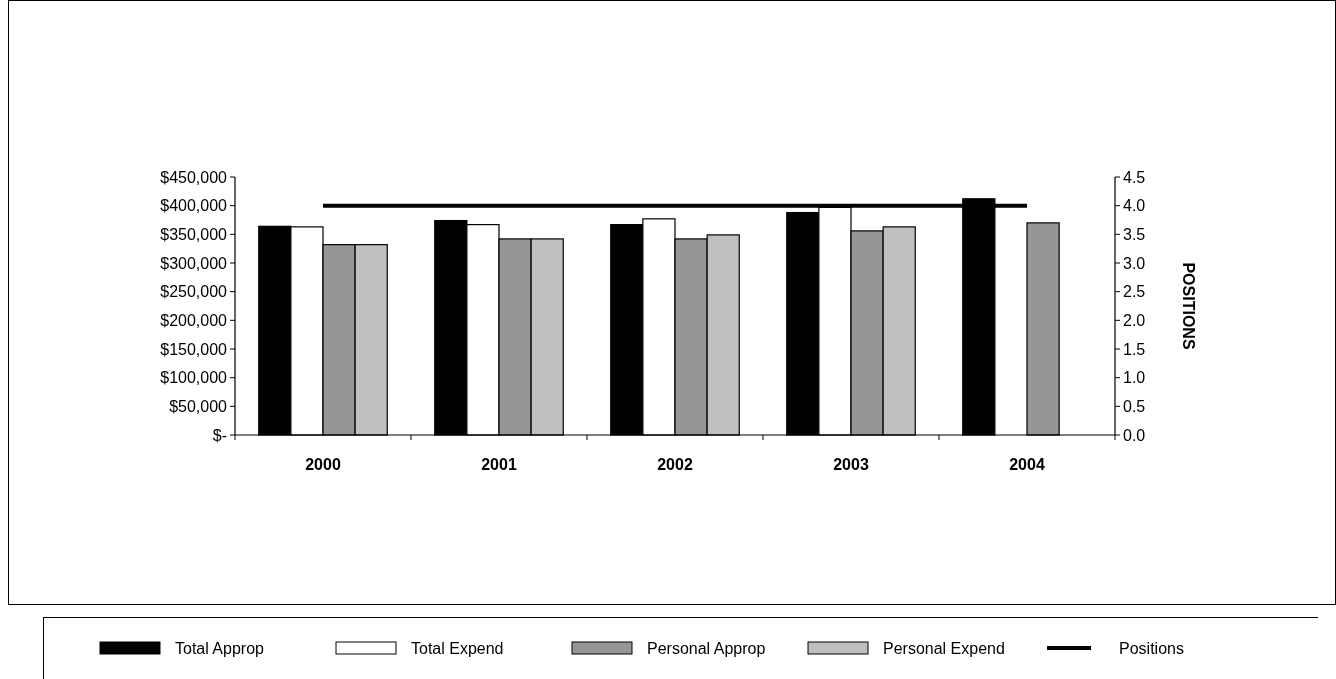  I want to click on y-tick-label: $450,000, so click(194, 177).